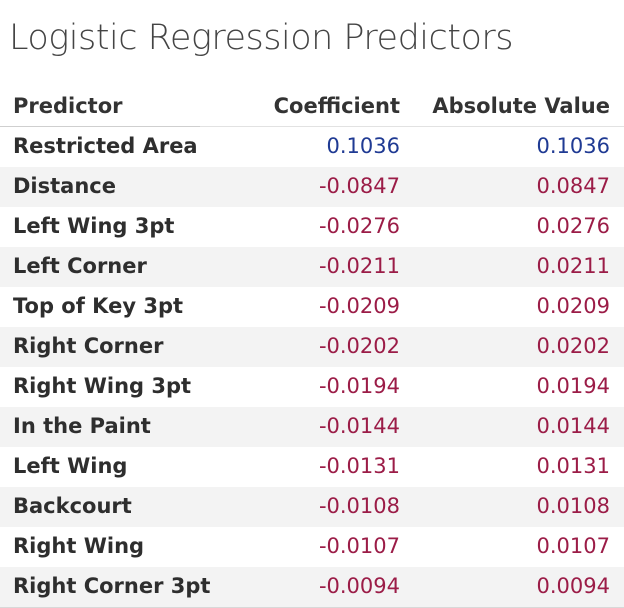 This screenshot has width=624, height=608. Describe the element at coordinates (112, 586) in the screenshot. I see `predictor-cell: Right Corner 3pt` at that location.